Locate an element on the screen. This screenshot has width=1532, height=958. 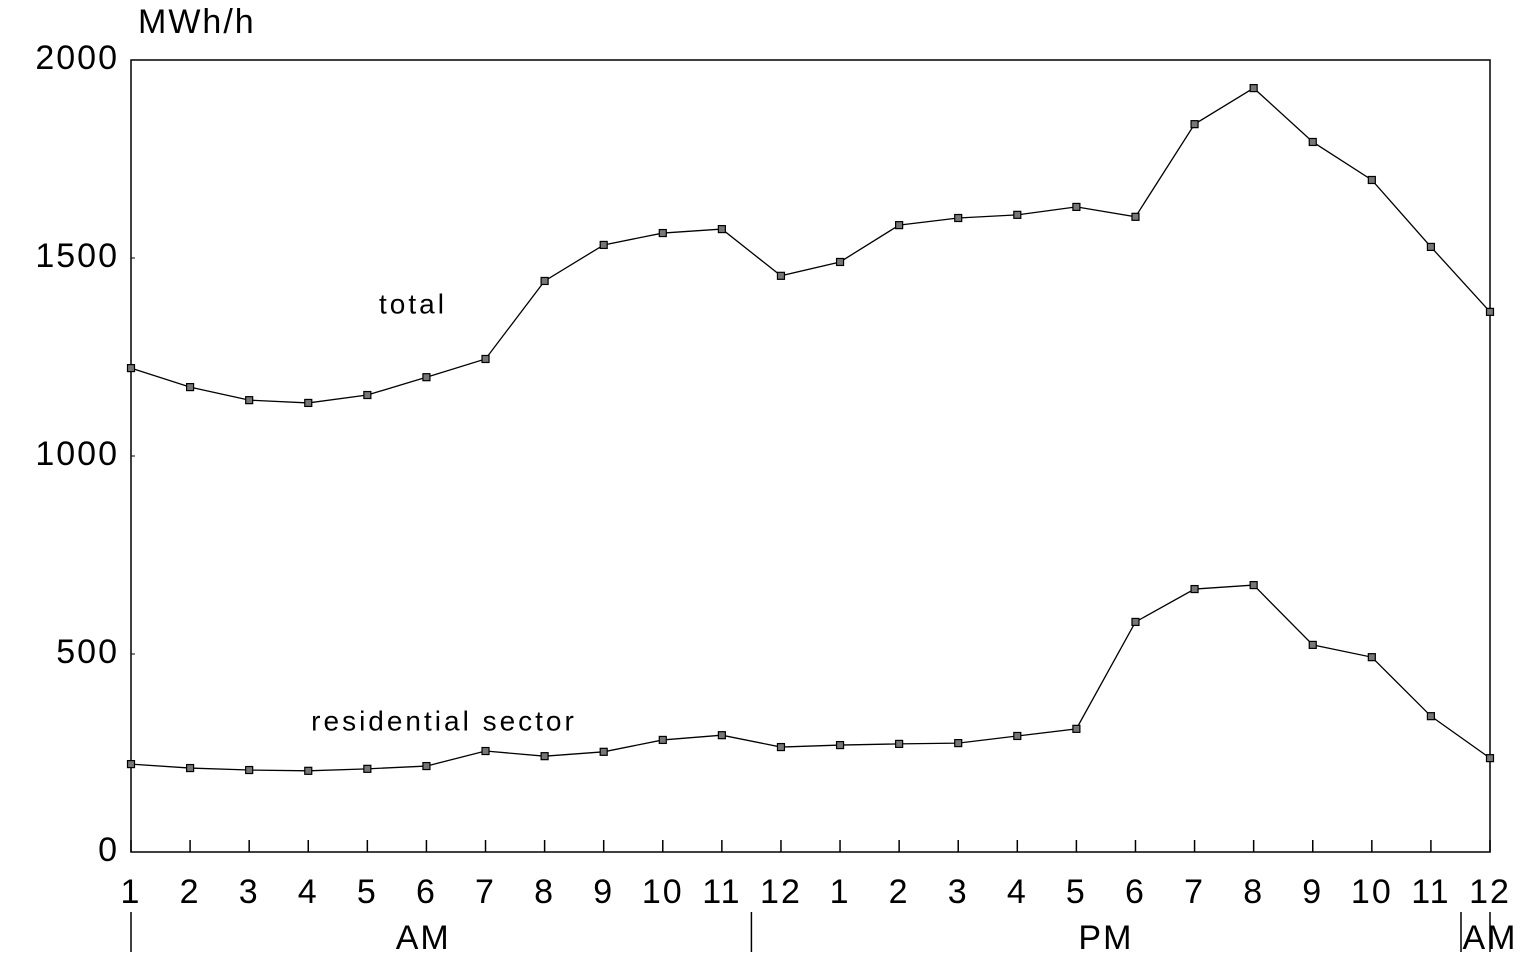
y-tick-label: 500 is located at coordinates (87, 652).